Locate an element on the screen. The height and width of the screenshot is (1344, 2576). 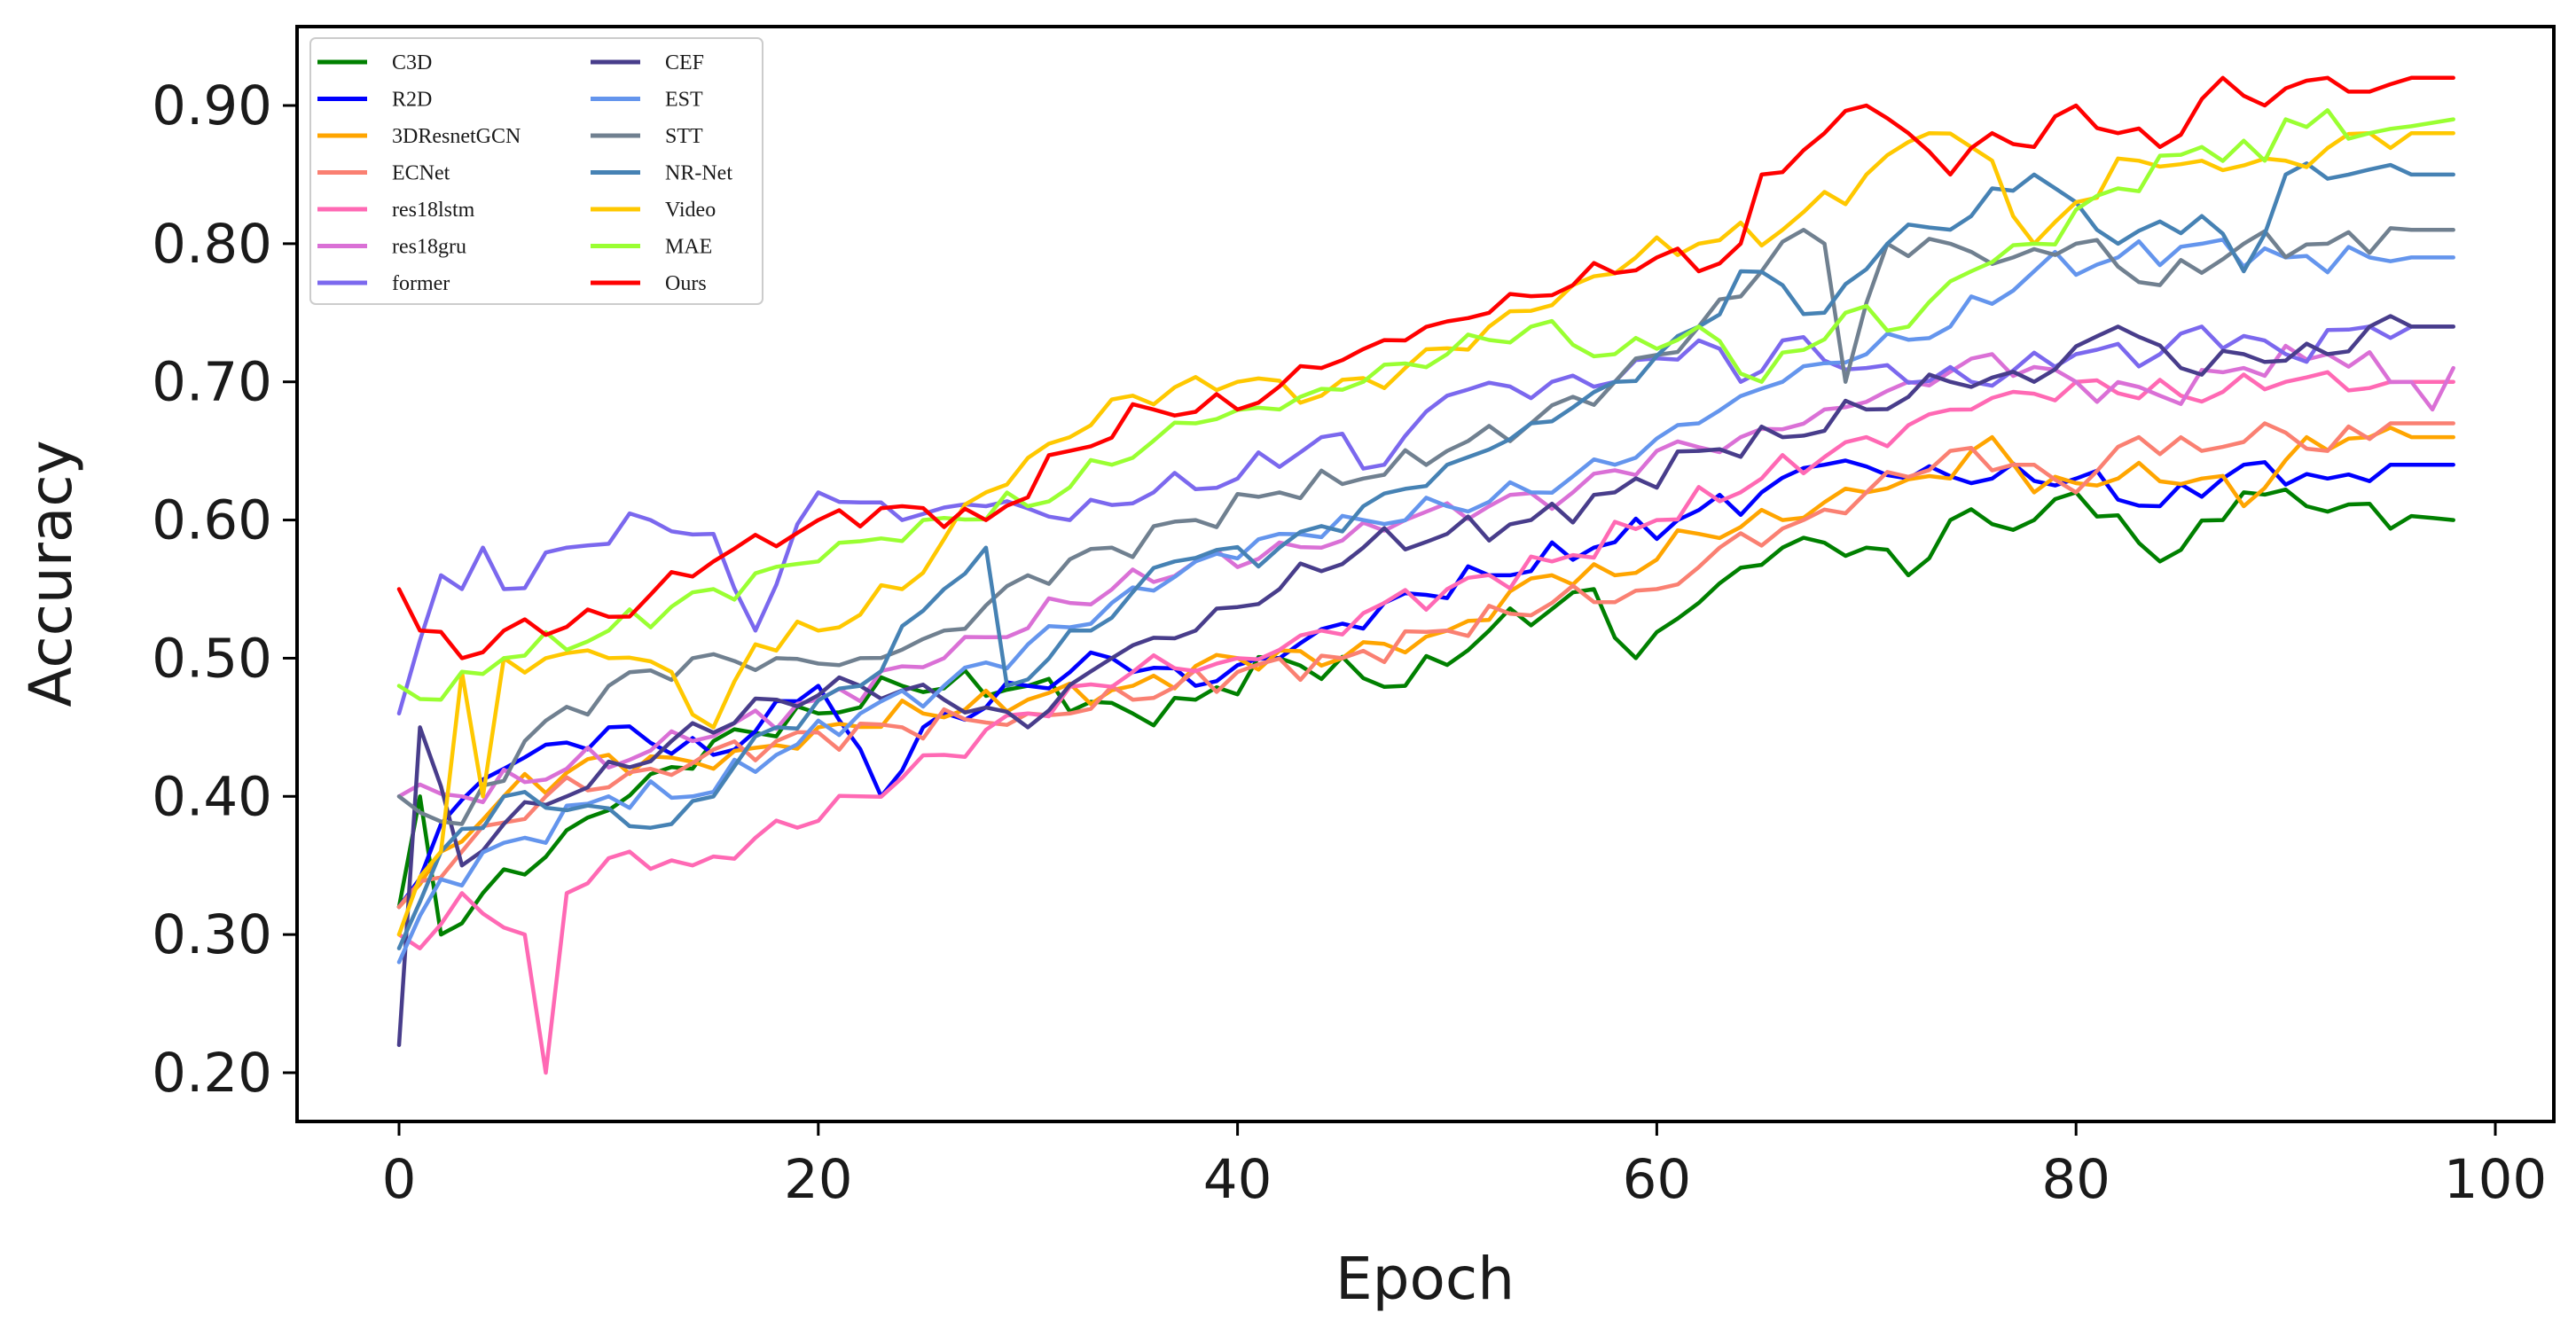
y-tick-label: 0.30 is located at coordinates (212, 934).